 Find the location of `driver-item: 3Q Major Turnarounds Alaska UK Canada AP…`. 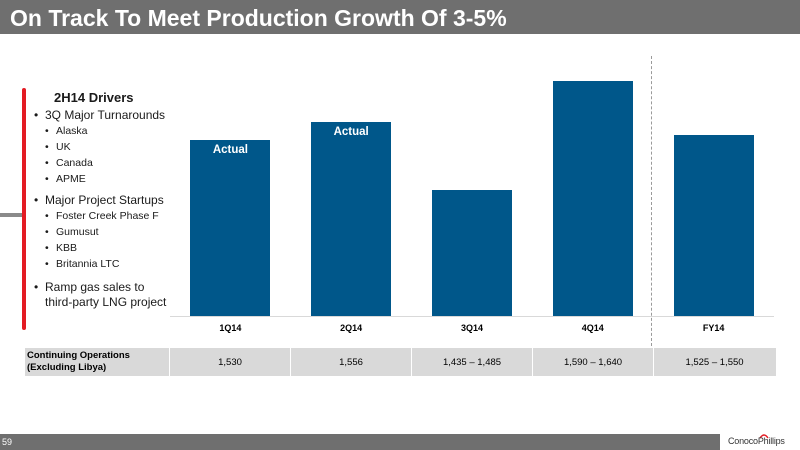

driver-item: 3Q Major Turnarounds Alaska UK Canada AP… is located at coordinates (109, 147).